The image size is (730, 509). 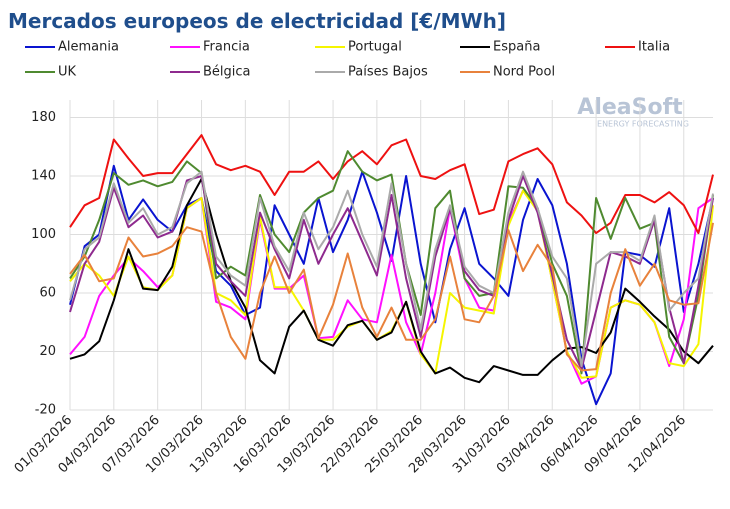 I want to click on y-tick-label: -20, so click(x=45, y=410).